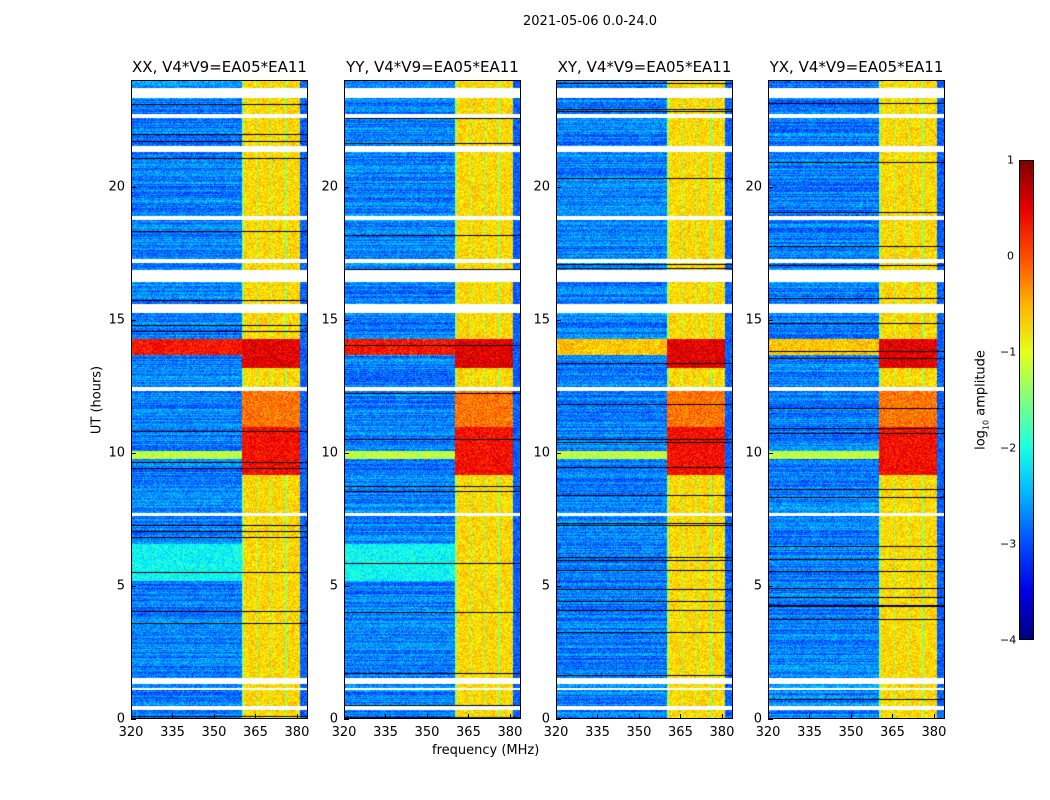 This screenshot has height=800, width=1050. Describe the element at coordinates (432, 67) in the screenshot. I see `panel-title: YY, V4*V9=EA05*EA11` at that location.